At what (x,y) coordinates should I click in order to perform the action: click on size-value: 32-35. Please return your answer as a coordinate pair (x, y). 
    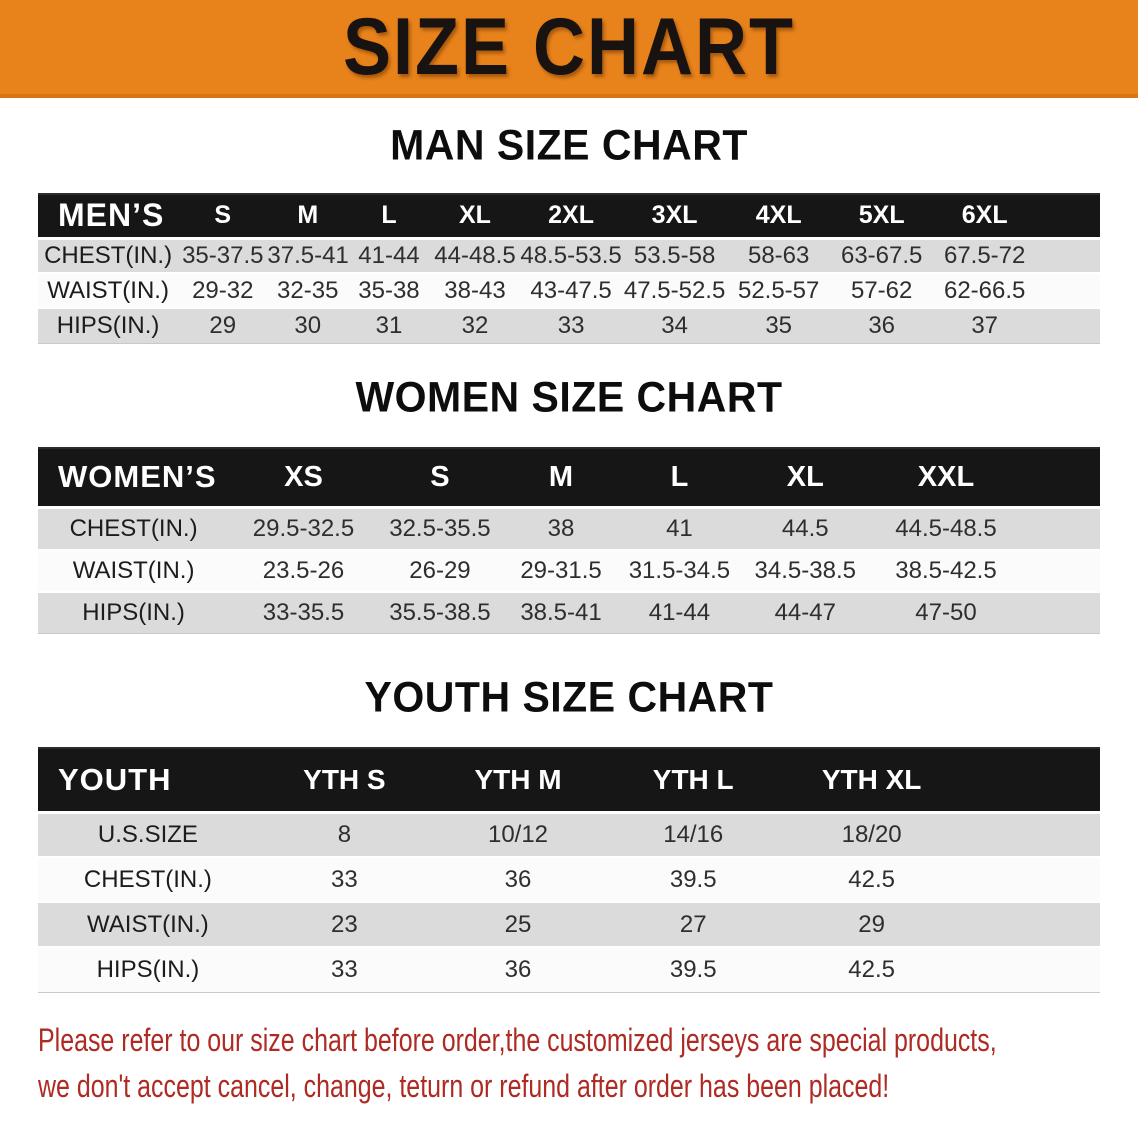
    Looking at the image, I should click on (308, 290).